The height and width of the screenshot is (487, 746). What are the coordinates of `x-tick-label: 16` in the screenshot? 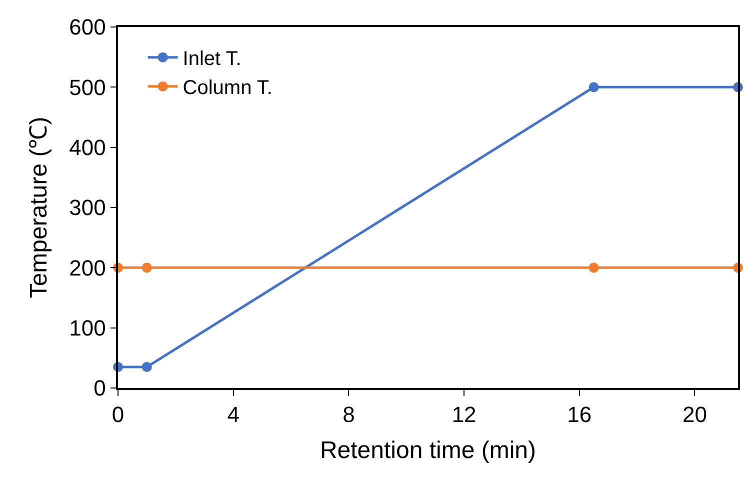 It's located at (579, 415).